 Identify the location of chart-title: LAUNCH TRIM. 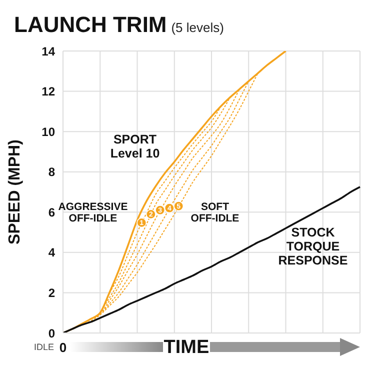
(90, 24).